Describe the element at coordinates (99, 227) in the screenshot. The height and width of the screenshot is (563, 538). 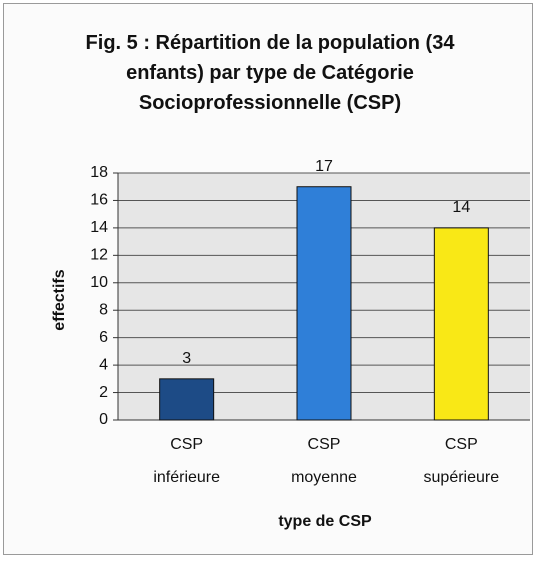
I see `y-tick-label: 14` at that location.